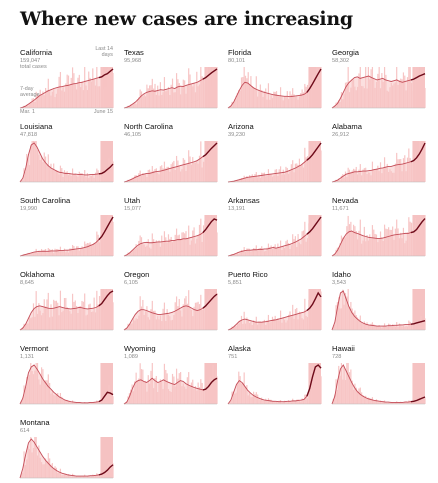 The height and width of the screenshot is (483, 438). I want to click on x-end-label: June 15, so click(103, 112).